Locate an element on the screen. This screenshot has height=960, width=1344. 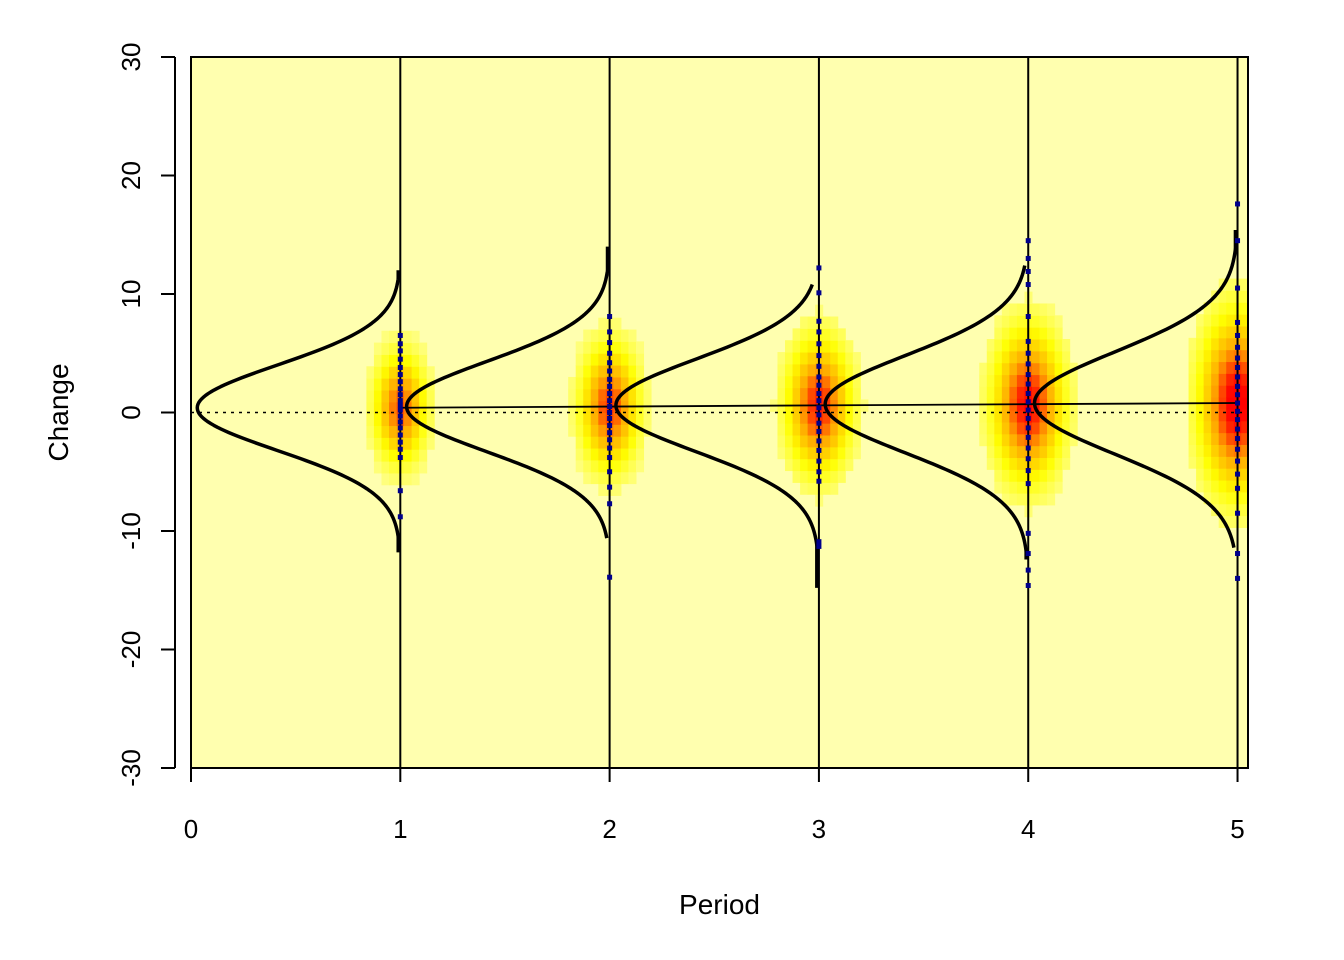
y-axis: -30 -20 -10 0 10 20 30 is located at coordinates (146, 415).